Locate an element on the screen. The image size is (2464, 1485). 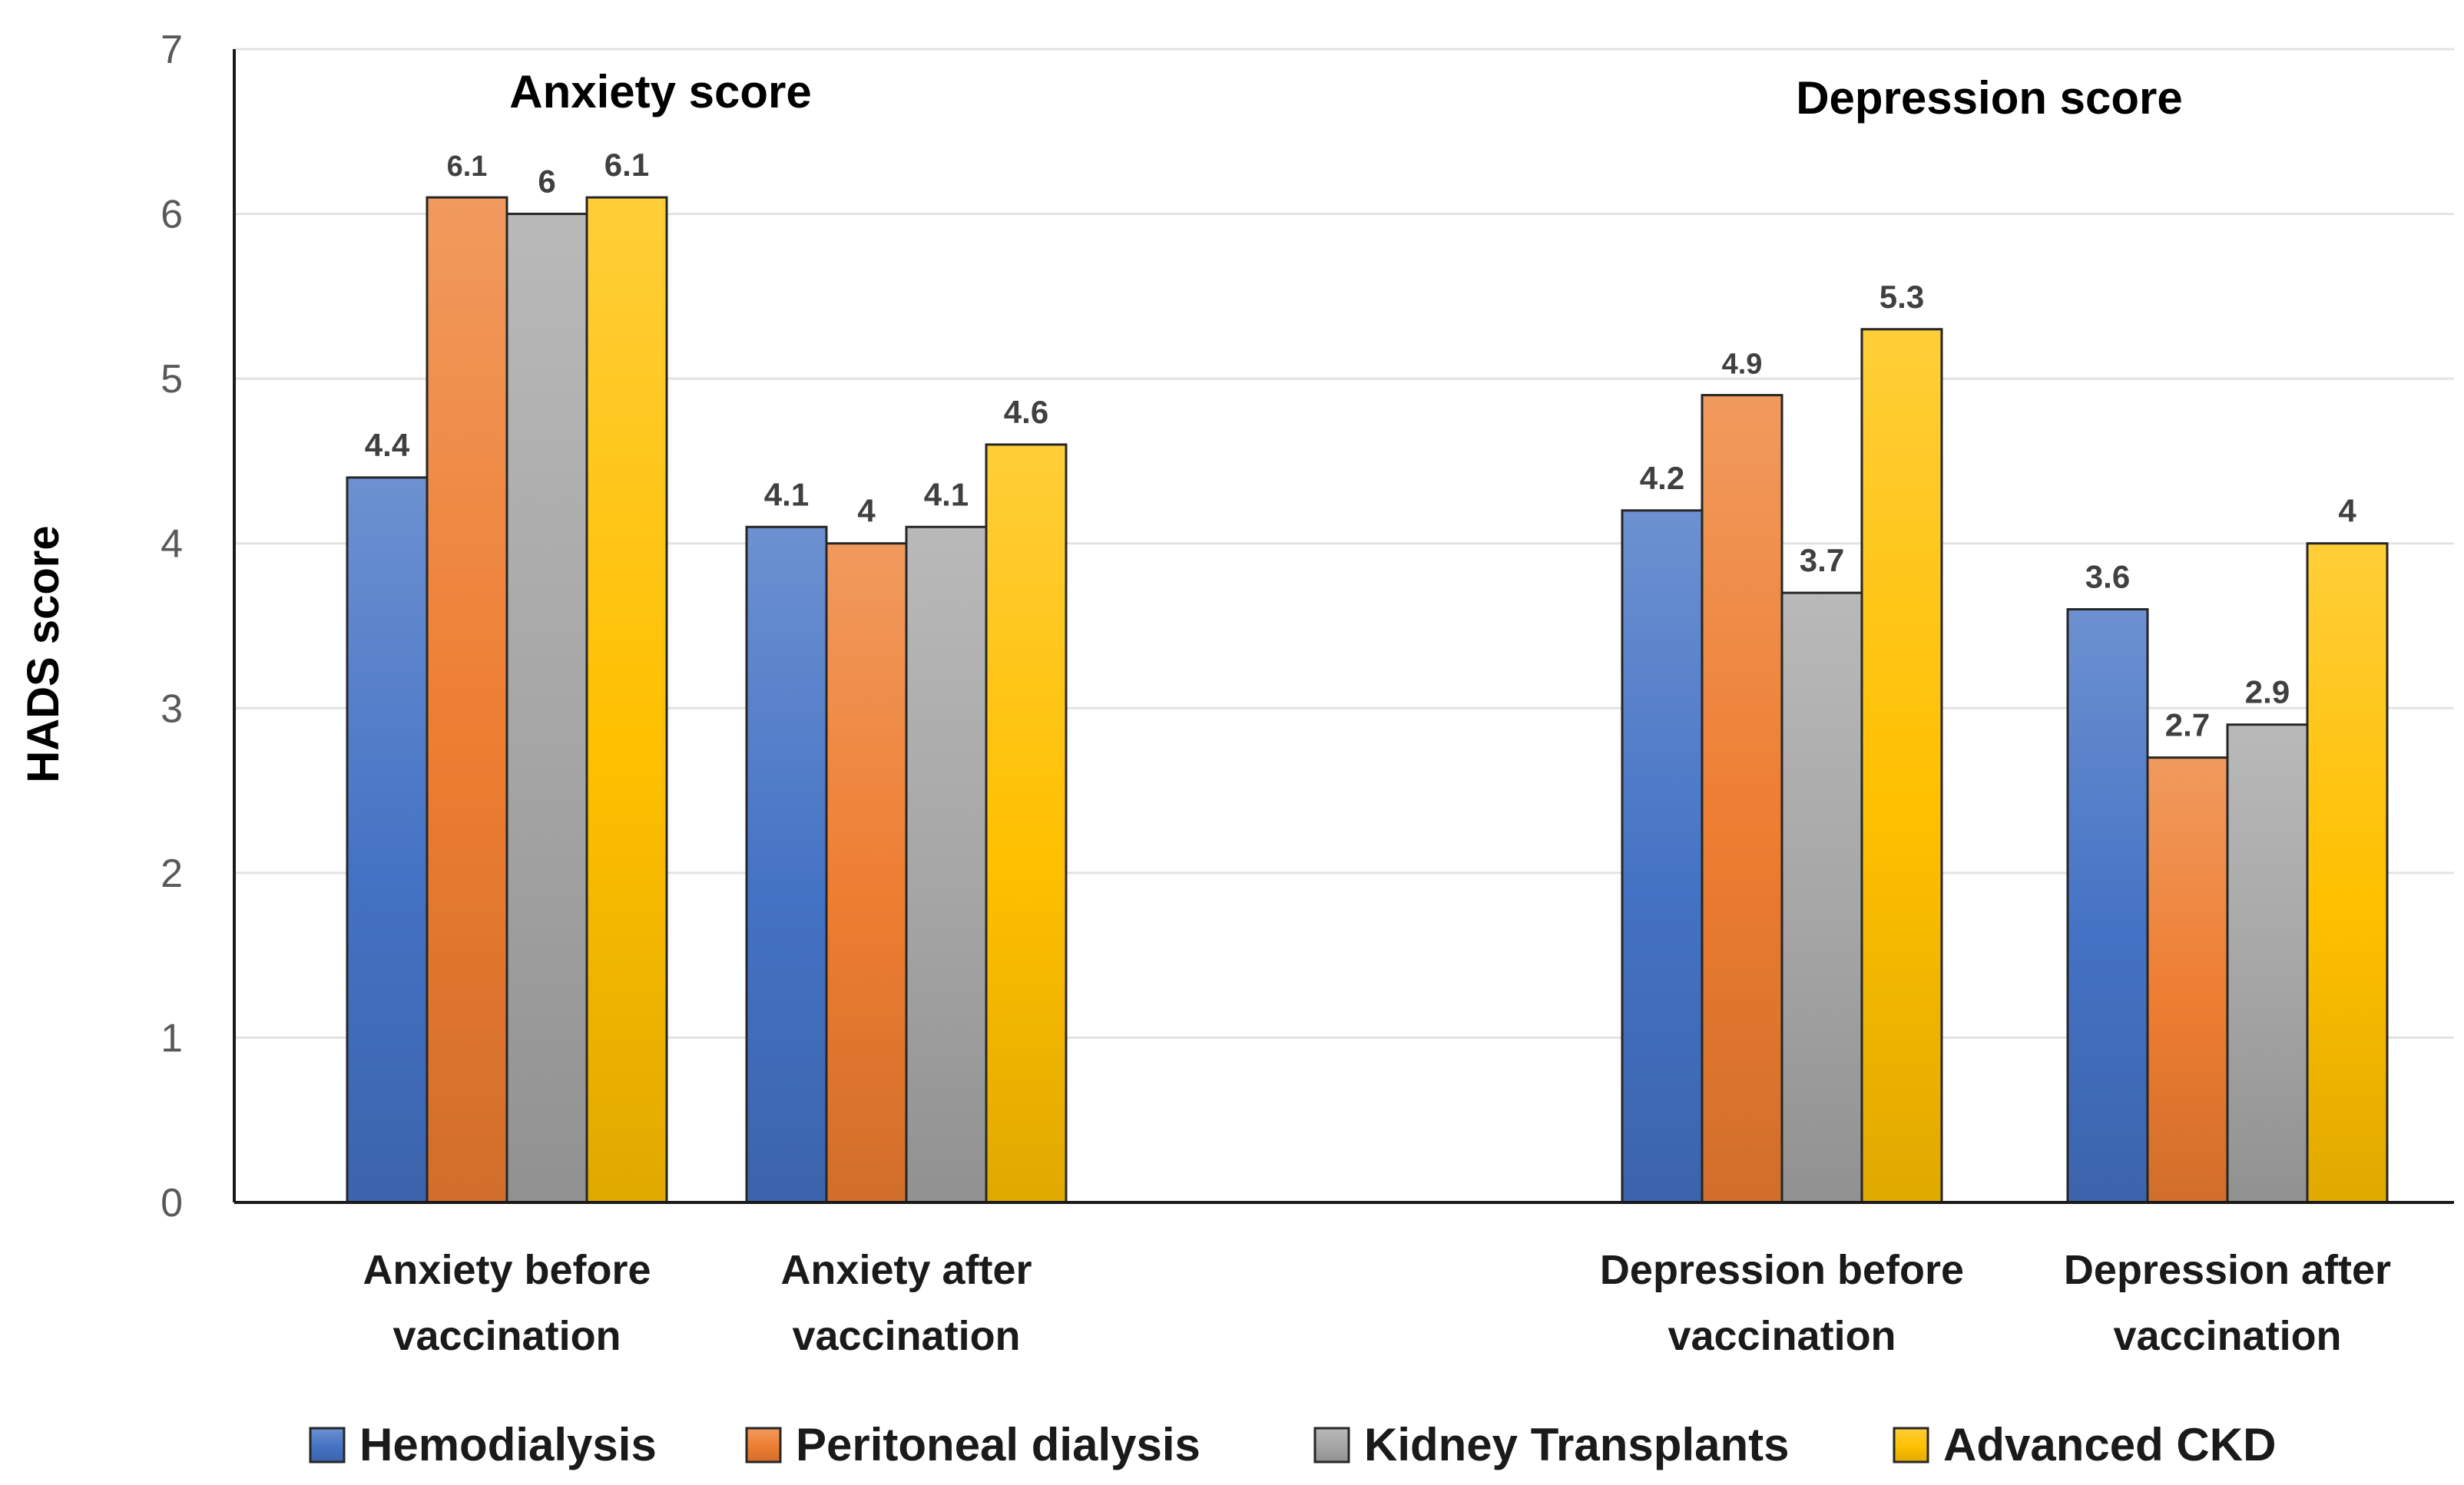
x-category-label-3-line1: Depression before is located at coordinates (1782, 1270).